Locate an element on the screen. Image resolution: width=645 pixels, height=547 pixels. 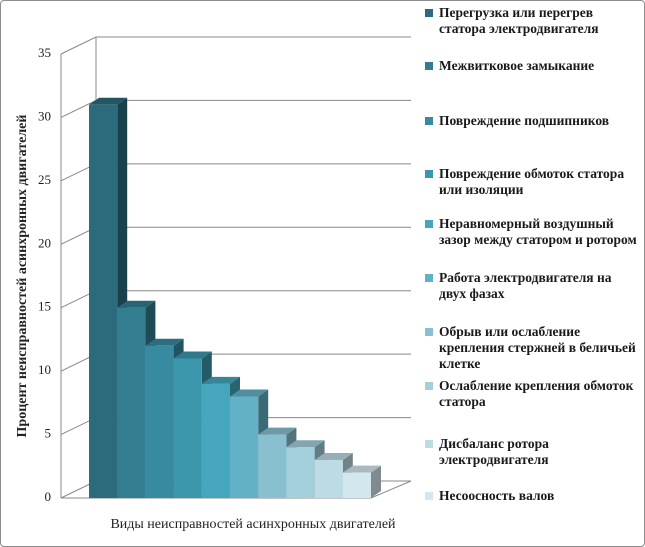
y-tick-label: 20 is located at coordinates (44, 242).